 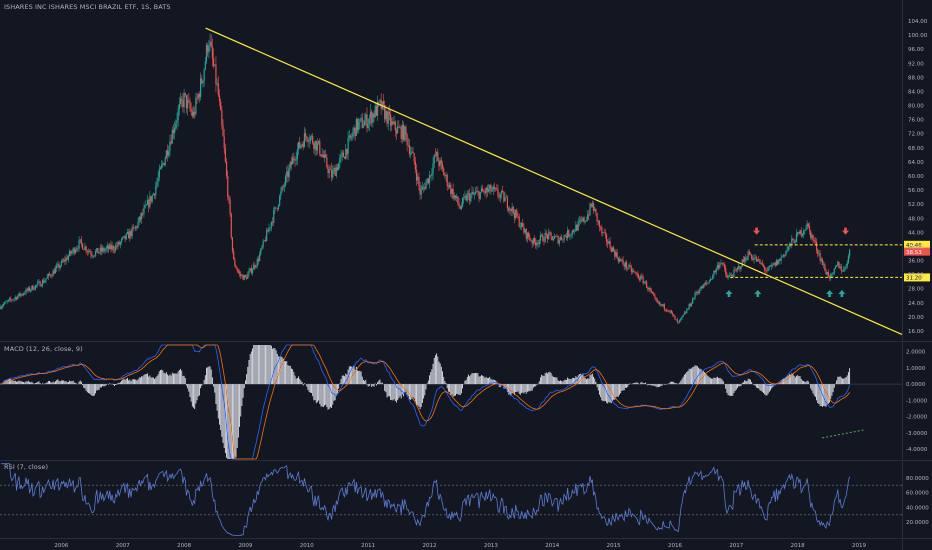 I want to click on rsi-axis-tick: 20.0000, so click(x=917, y=523).